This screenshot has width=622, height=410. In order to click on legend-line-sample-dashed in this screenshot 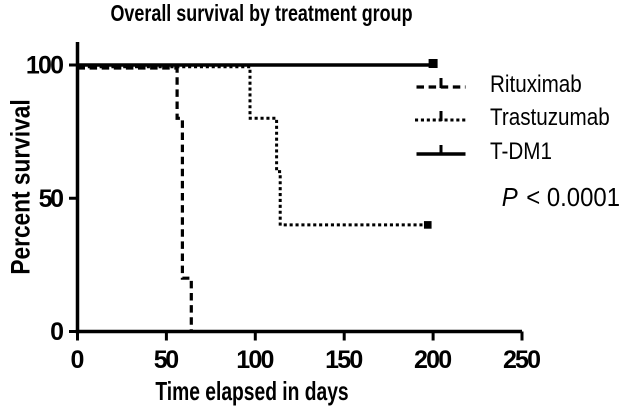, I will do `click(441, 83)`.